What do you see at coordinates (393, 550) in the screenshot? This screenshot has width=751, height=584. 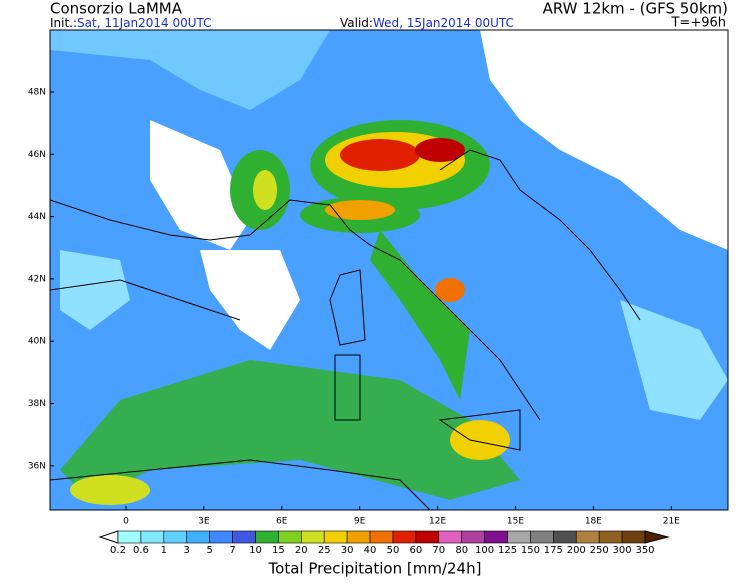 I see `colorbar-label: 50` at bounding box center [393, 550].